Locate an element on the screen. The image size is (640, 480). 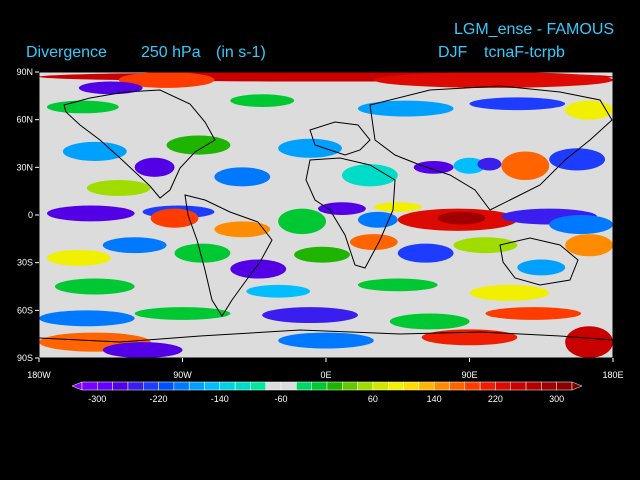
colorbar-label: -60 is located at coordinates (281, 399).